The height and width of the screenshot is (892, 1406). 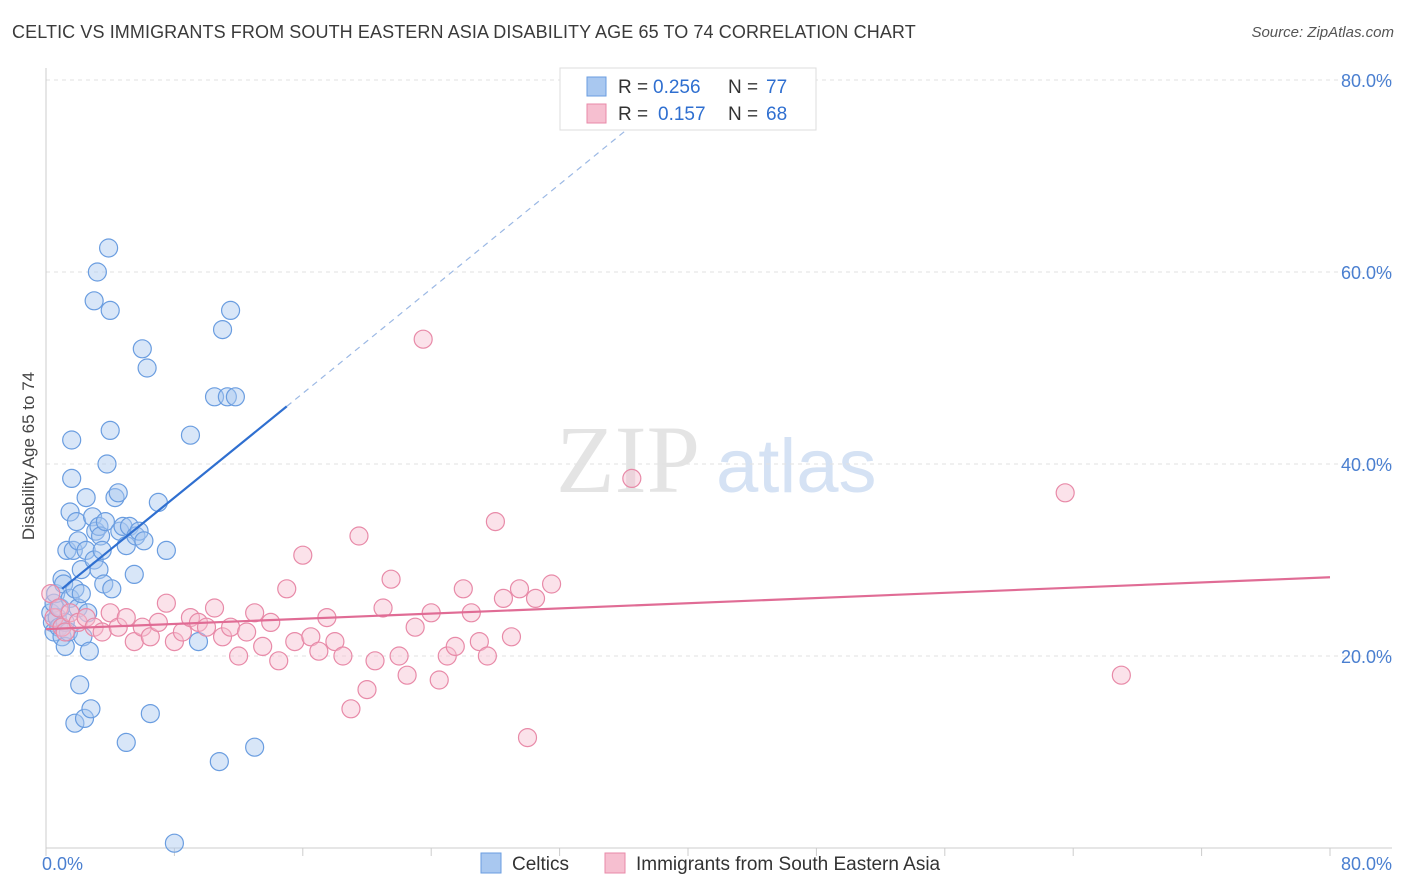 What do you see at coordinates (788, 864) in the screenshot?
I see `bottom-legend-immigrants: Immigrants from South Eastern Asia` at bounding box center [788, 864].